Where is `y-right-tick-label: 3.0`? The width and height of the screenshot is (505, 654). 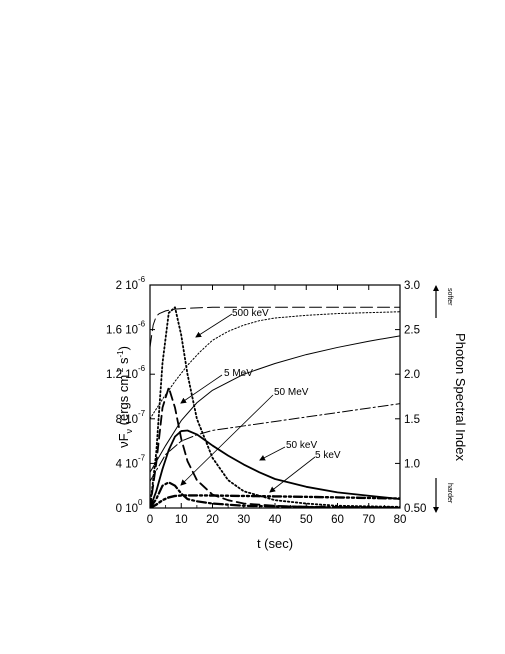 y-right-tick-label: 3.0 is located at coordinates (412, 286).